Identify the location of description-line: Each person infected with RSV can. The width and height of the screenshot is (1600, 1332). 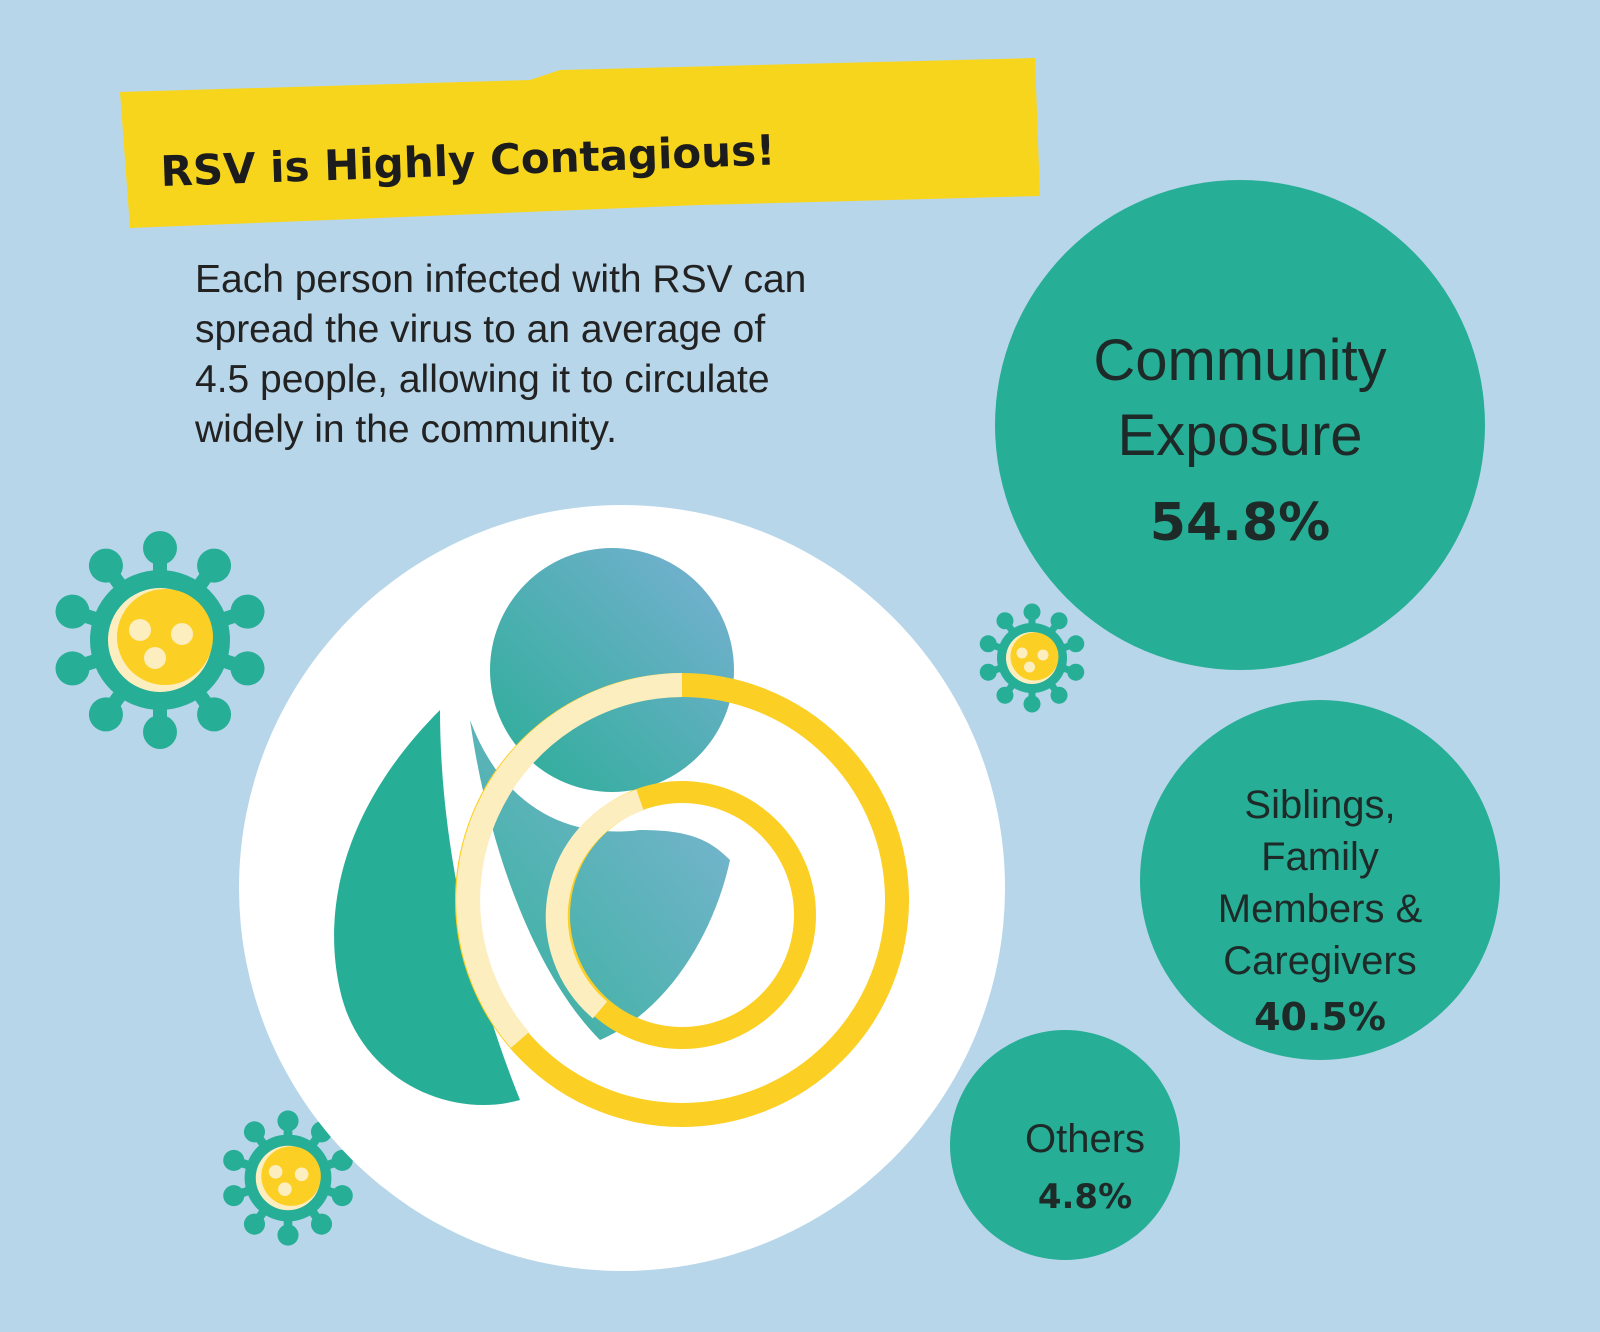
(500, 279).